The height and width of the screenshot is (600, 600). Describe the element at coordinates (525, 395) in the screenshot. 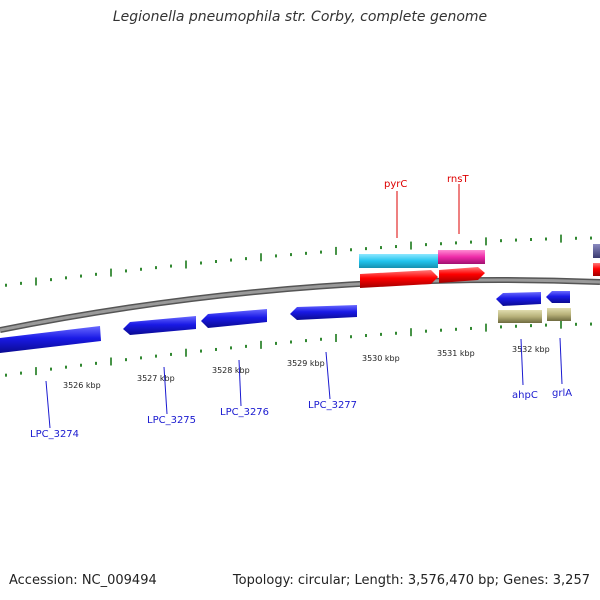

I see `label-ahpc: ahpC` at that location.